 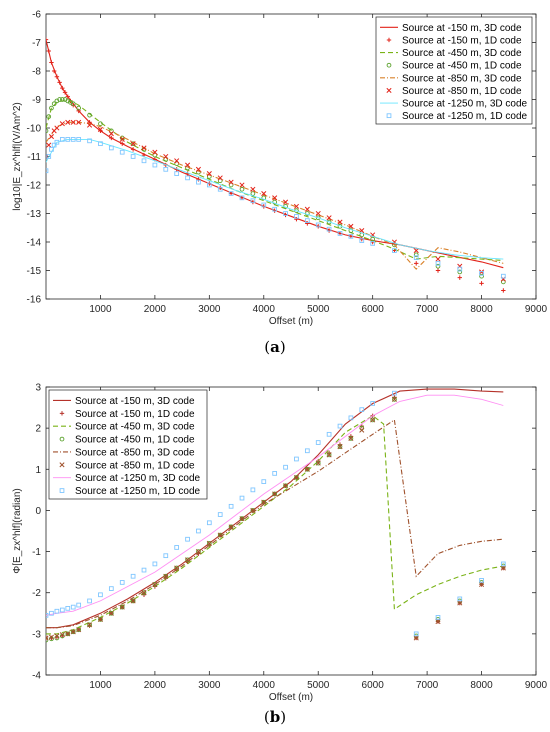 What do you see at coordinates (36, 634) in the screenshot?
I see `y-tick-label: -3` at bounding box center [36, 634].